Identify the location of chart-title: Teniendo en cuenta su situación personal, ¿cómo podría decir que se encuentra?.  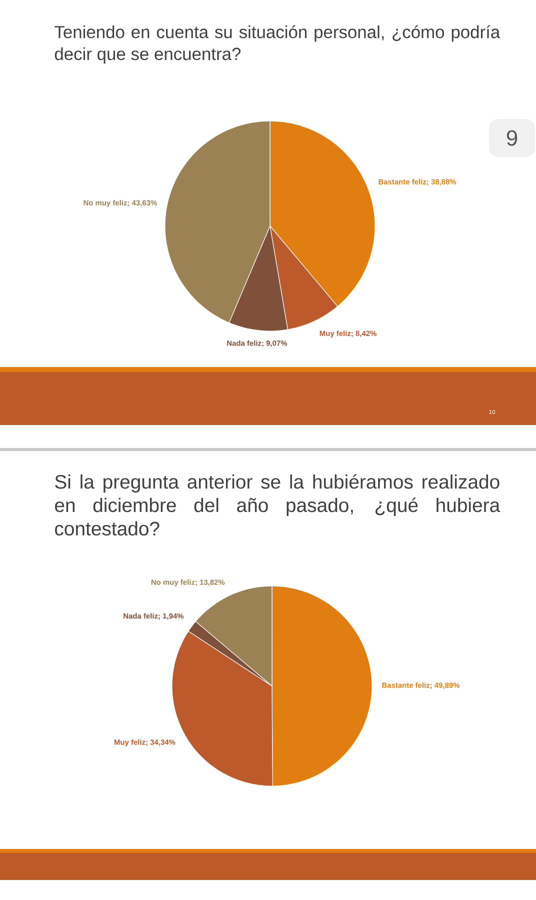
(277, 44).